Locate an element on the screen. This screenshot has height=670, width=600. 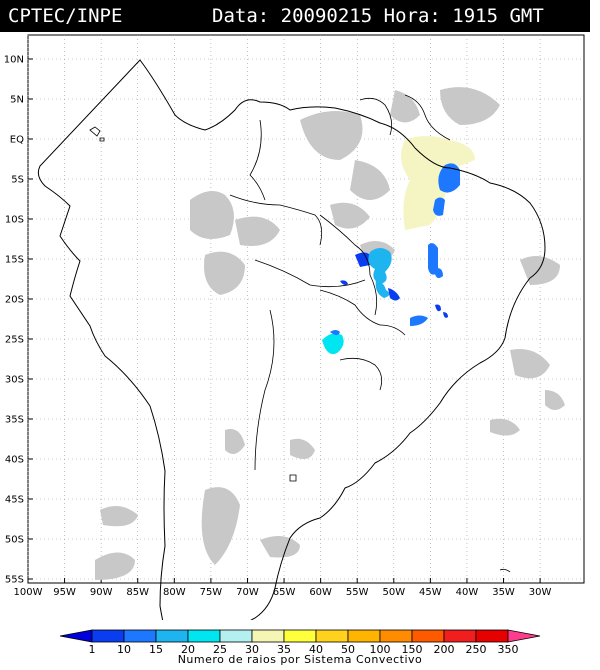
latitude-axis: 10N 5N EQ 5S 10S 15S 20S 25S 30S 35S 40S 45S 50S 55S is located at coordinates (14, 320).